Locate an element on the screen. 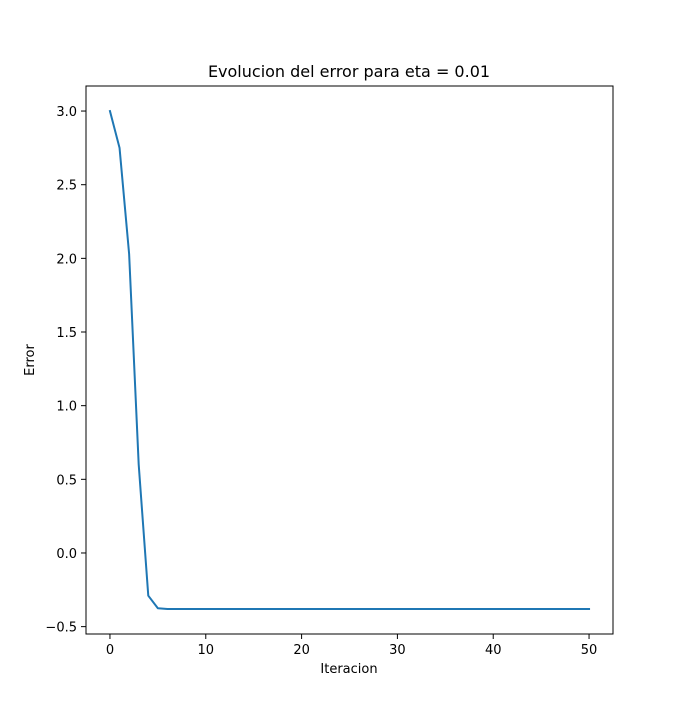 Image resolution: width=681 pixels, height=711 pixels. y-tick-label: 2.5 is located at coordinates (66, 186).